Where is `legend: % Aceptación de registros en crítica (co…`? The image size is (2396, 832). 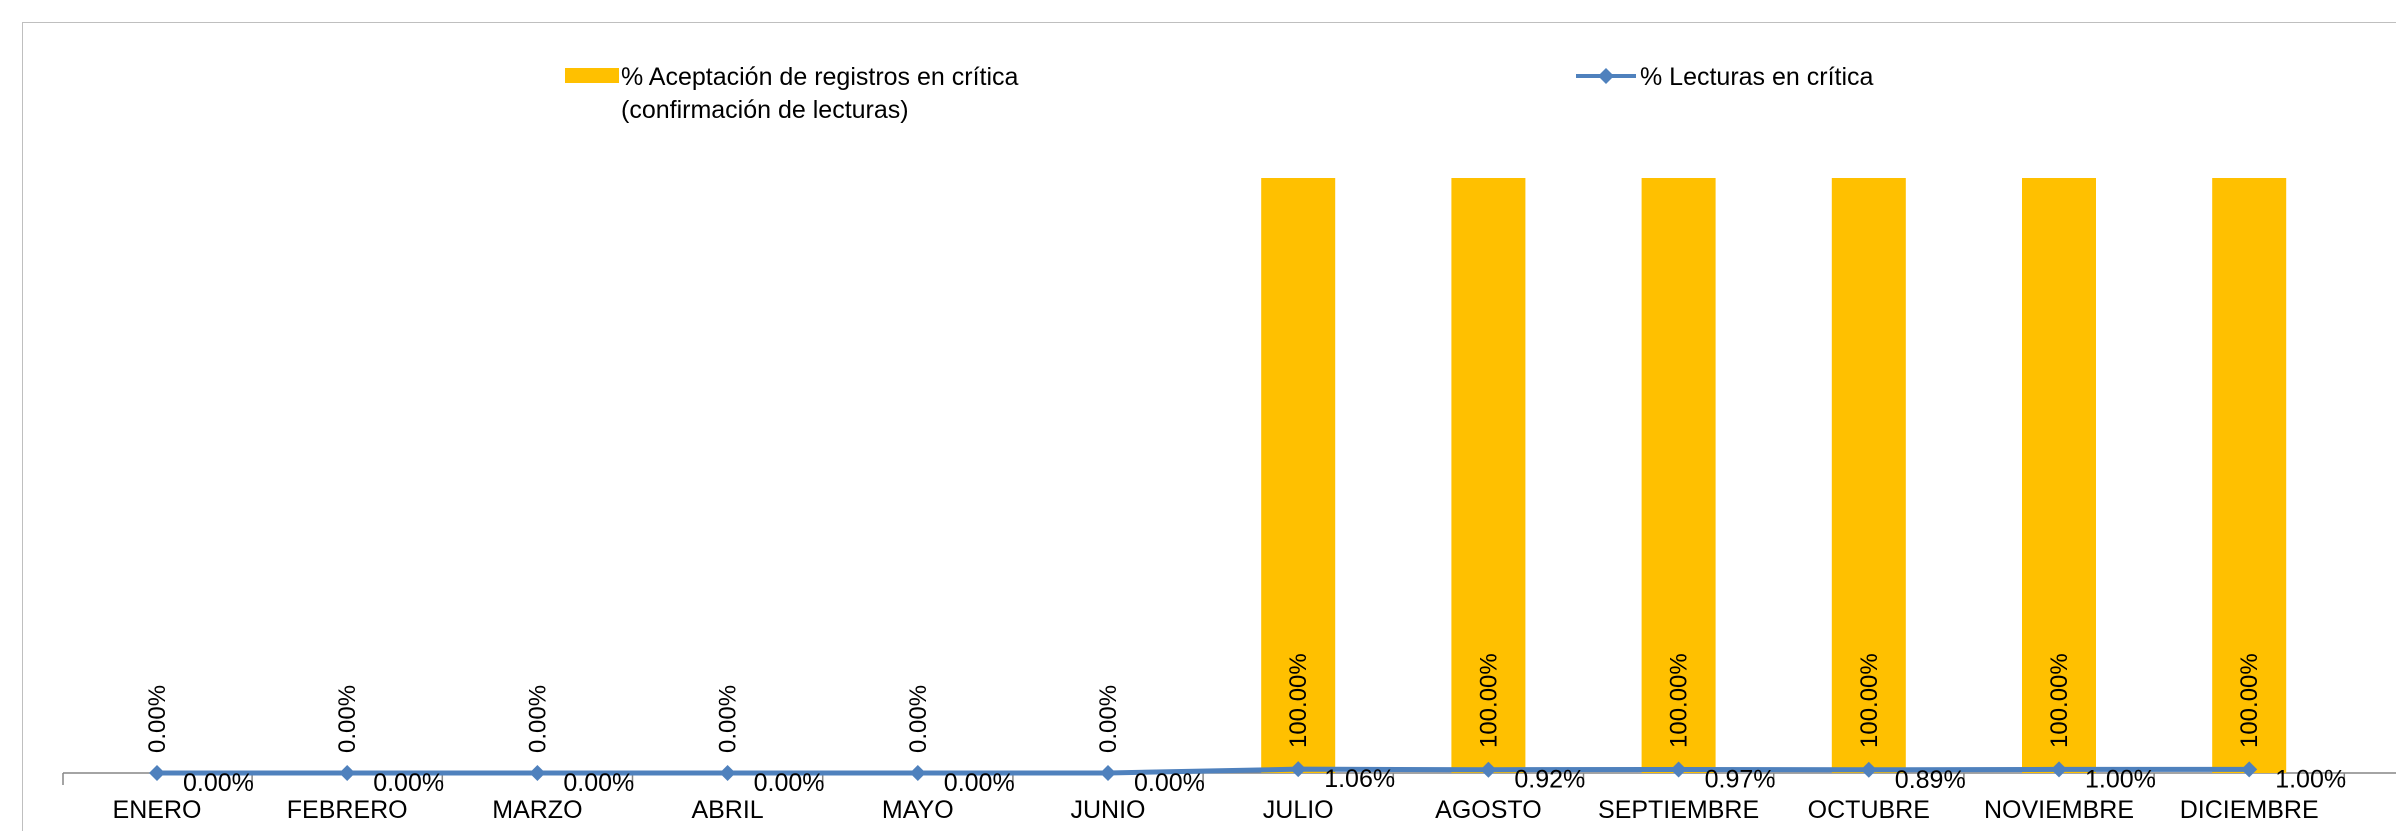
legend: % Aceptación de registros en crítica (co… is located at coordinates (1219, 93).